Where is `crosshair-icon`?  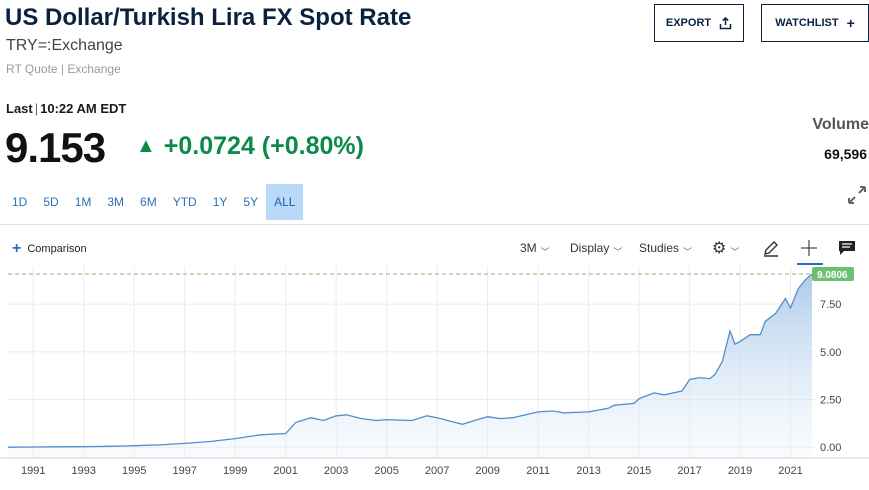 crosshair-icon is located at coordinates (809, 248).